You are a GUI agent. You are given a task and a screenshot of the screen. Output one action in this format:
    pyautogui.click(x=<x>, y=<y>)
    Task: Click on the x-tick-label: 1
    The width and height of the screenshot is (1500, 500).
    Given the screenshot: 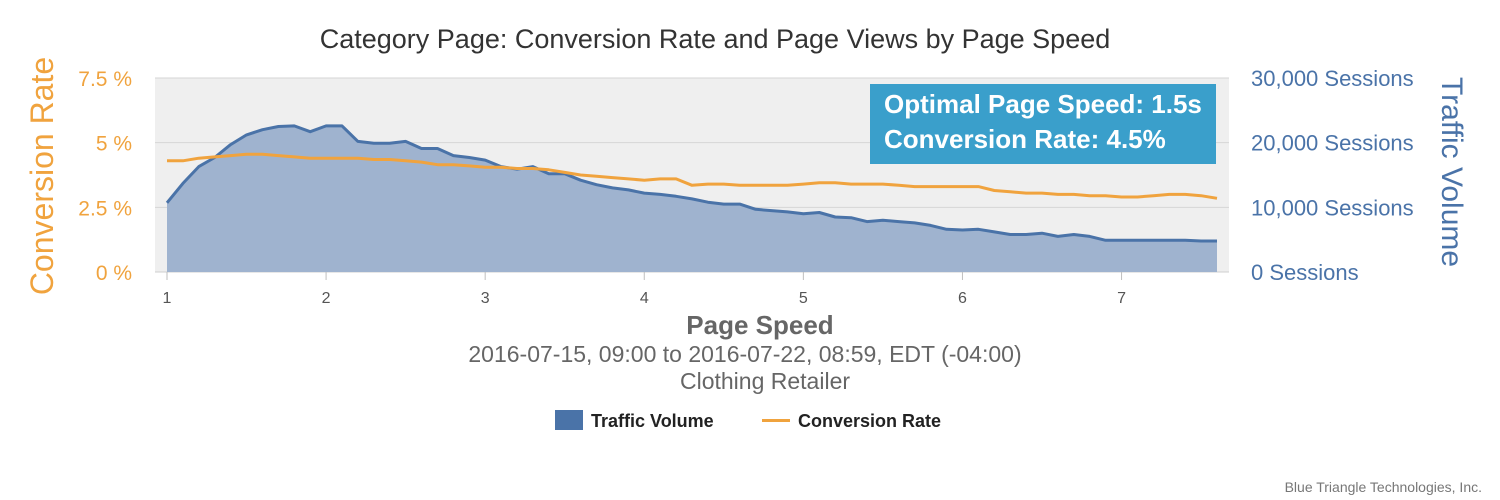 What is the action you would take?
    pyautogui.click(x=167, y=298)
    